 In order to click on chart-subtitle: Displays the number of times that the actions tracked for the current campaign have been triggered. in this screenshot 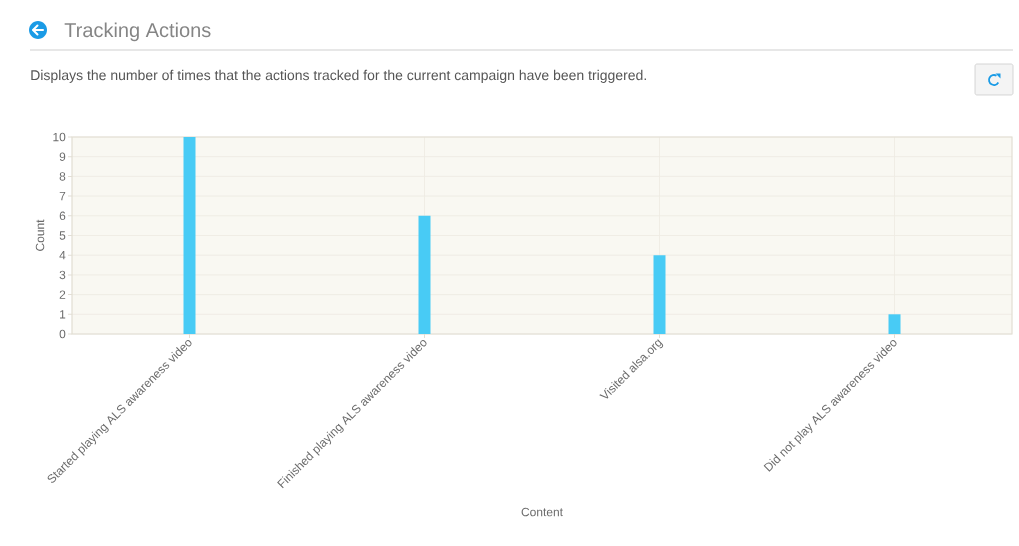, I will do `click(338, 76)`.